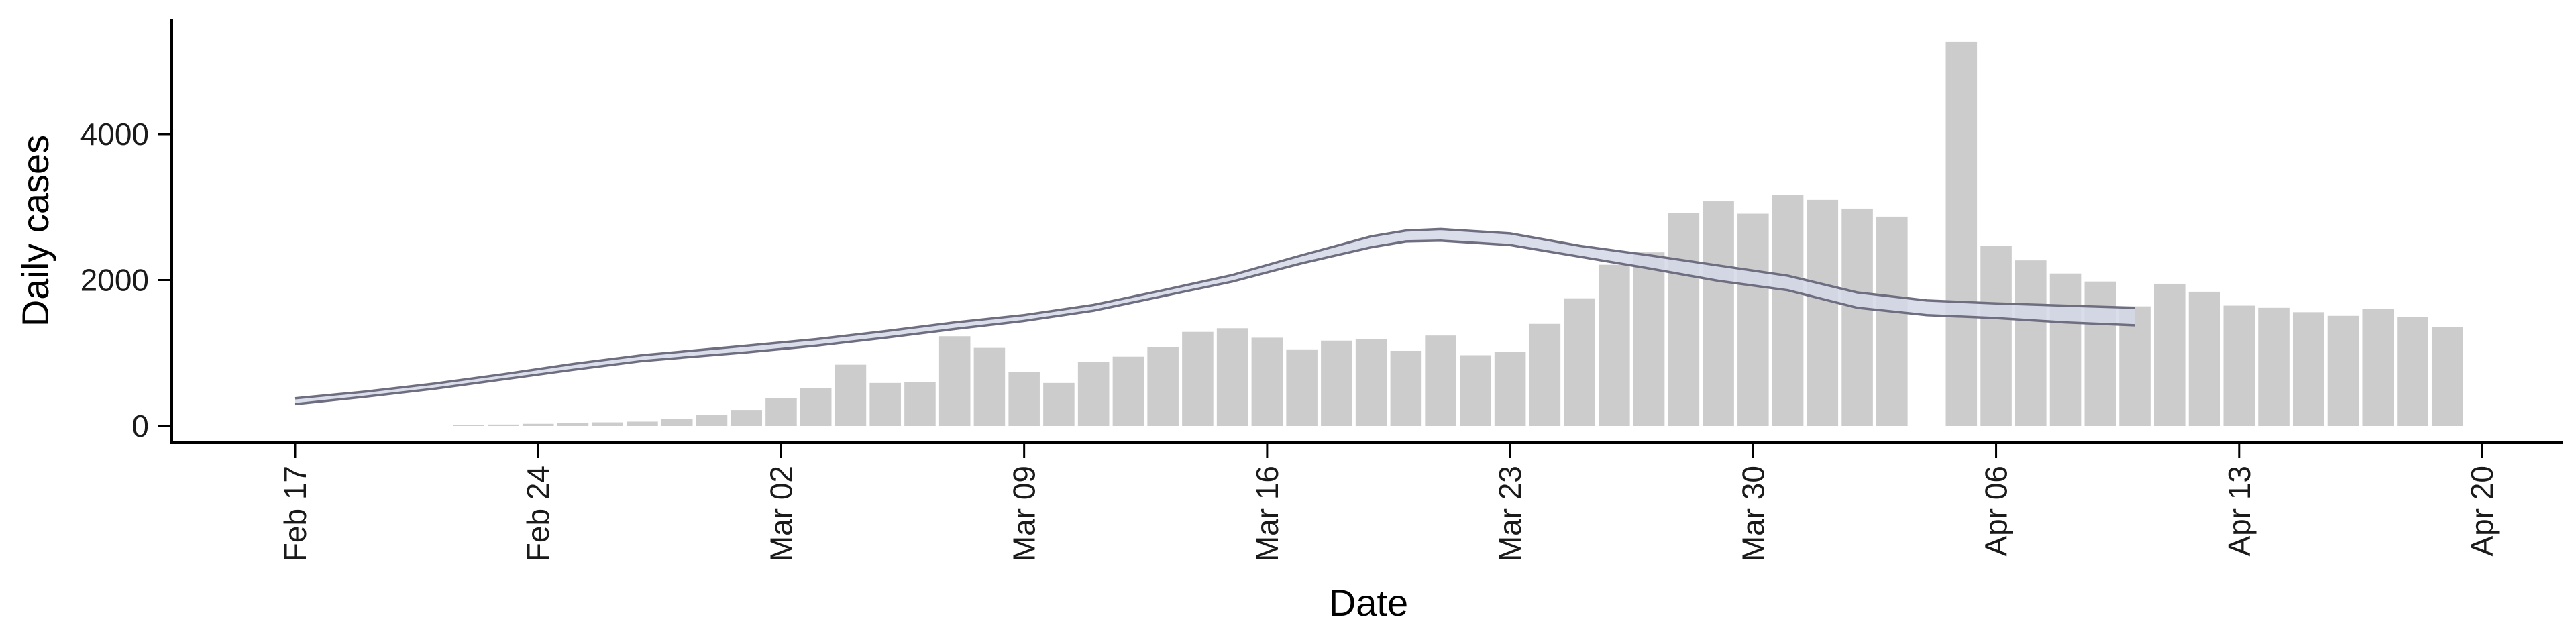  Describe the element at coordinates (114, 280) in the screenshot. I see `y-tick-label-2000: 2000` at that location.